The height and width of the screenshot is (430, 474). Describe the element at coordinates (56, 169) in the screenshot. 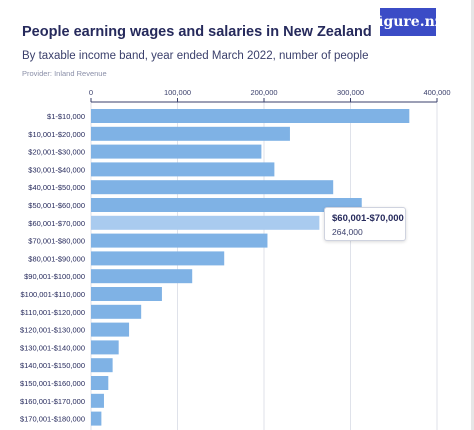

I see `category-label: $30,001-$40,000` at that location.